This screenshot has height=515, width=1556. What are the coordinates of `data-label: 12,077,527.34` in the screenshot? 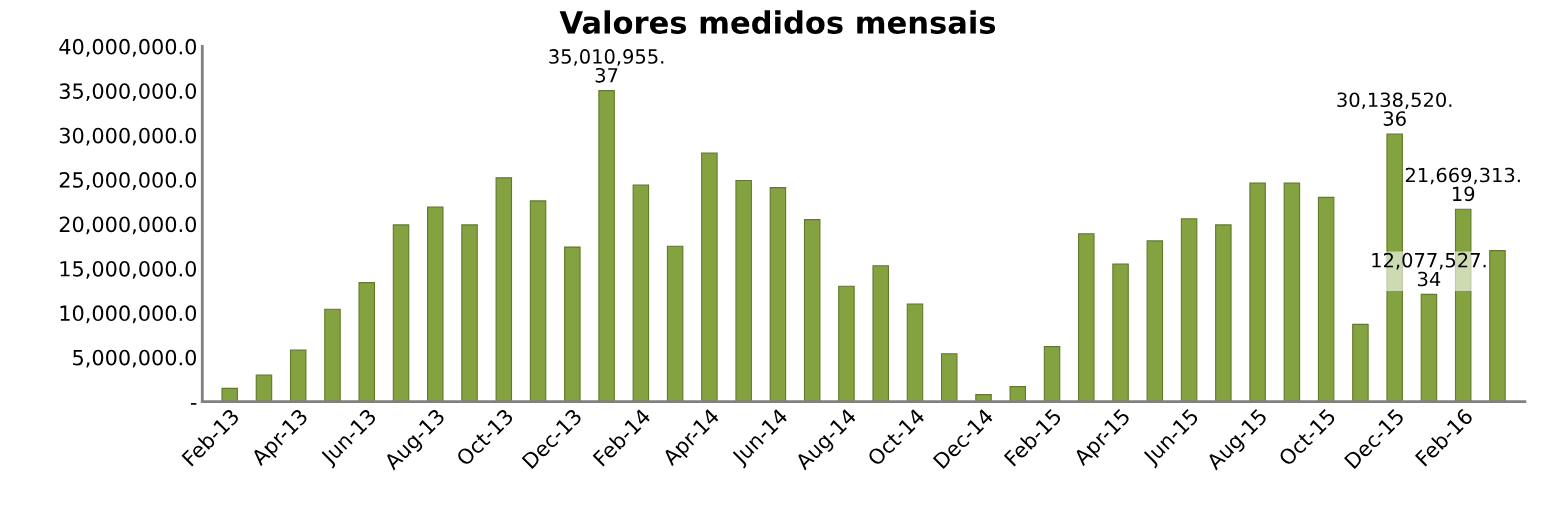 It's located at (1429, 269).